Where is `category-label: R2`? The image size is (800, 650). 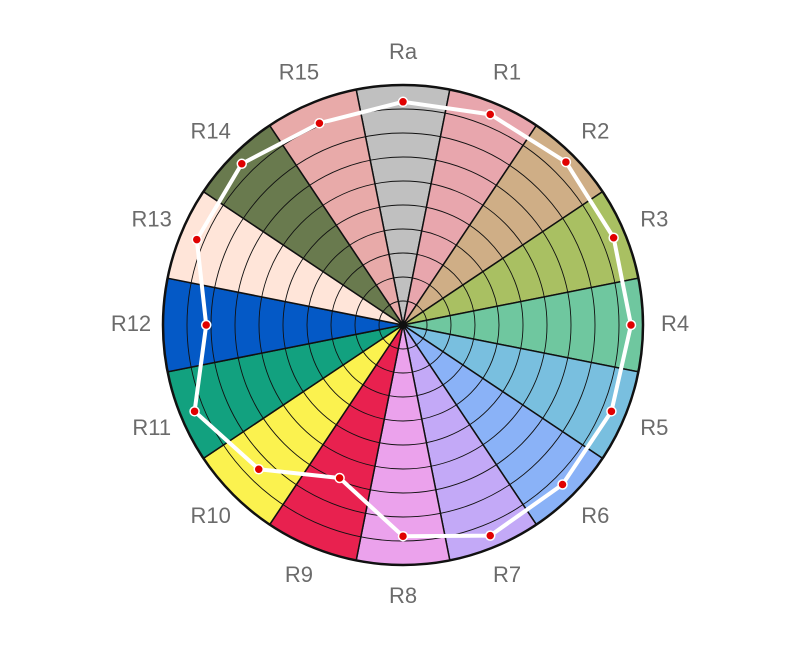 category-label: R2 is located at coordinates (595, 130).